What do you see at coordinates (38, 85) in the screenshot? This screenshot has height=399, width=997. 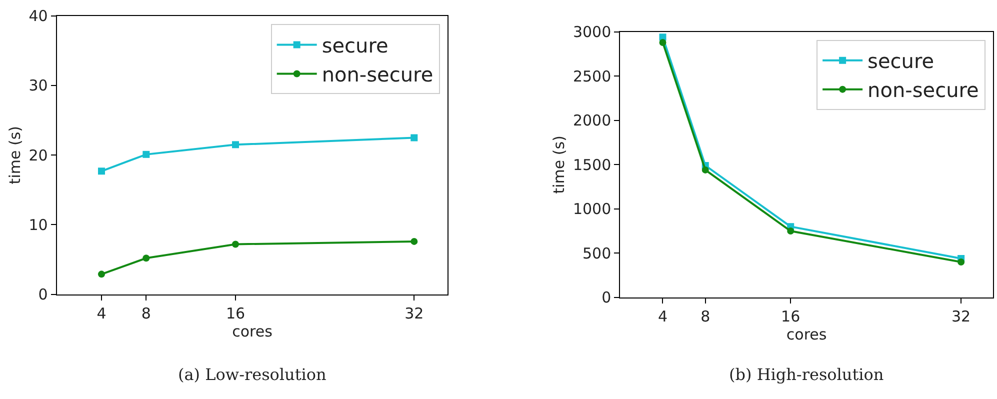 I see `y-tick-label: 30` at bounding box center [38, 85].